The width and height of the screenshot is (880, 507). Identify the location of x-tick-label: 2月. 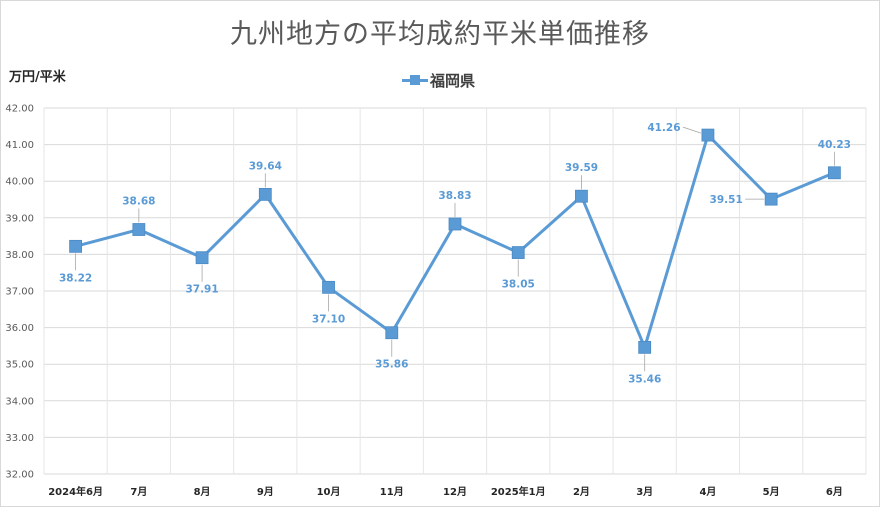
(581, 492).